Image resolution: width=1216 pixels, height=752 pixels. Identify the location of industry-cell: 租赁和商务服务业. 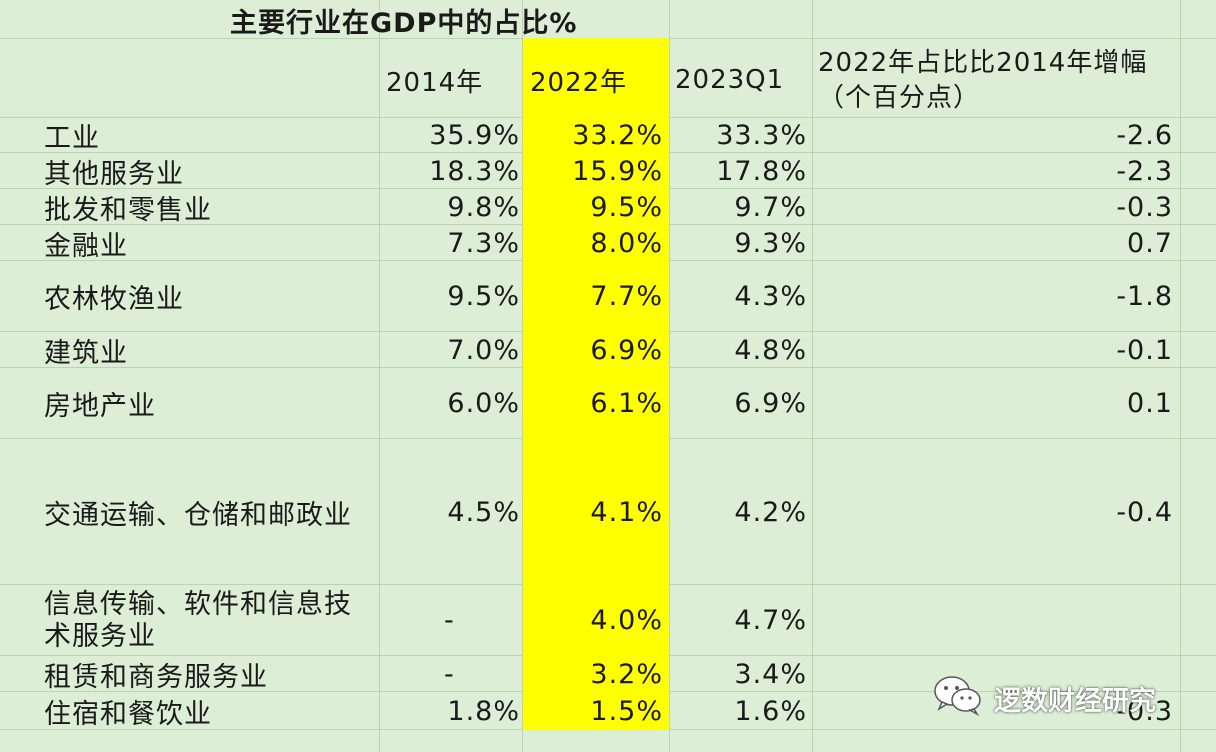
(156, 677).